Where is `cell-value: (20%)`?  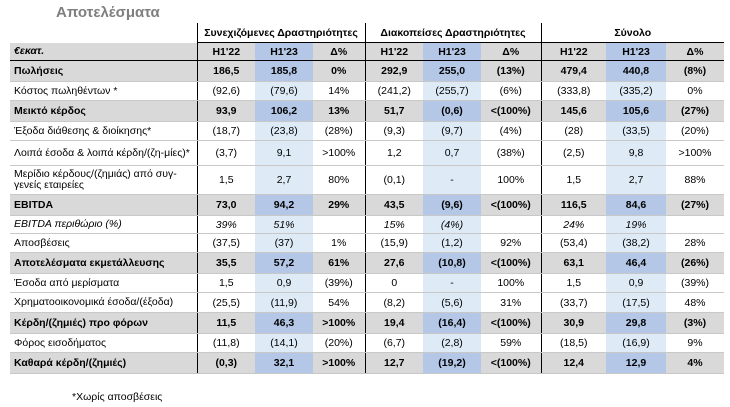
cell-value: (20%) is located at coordinates (695, 131).